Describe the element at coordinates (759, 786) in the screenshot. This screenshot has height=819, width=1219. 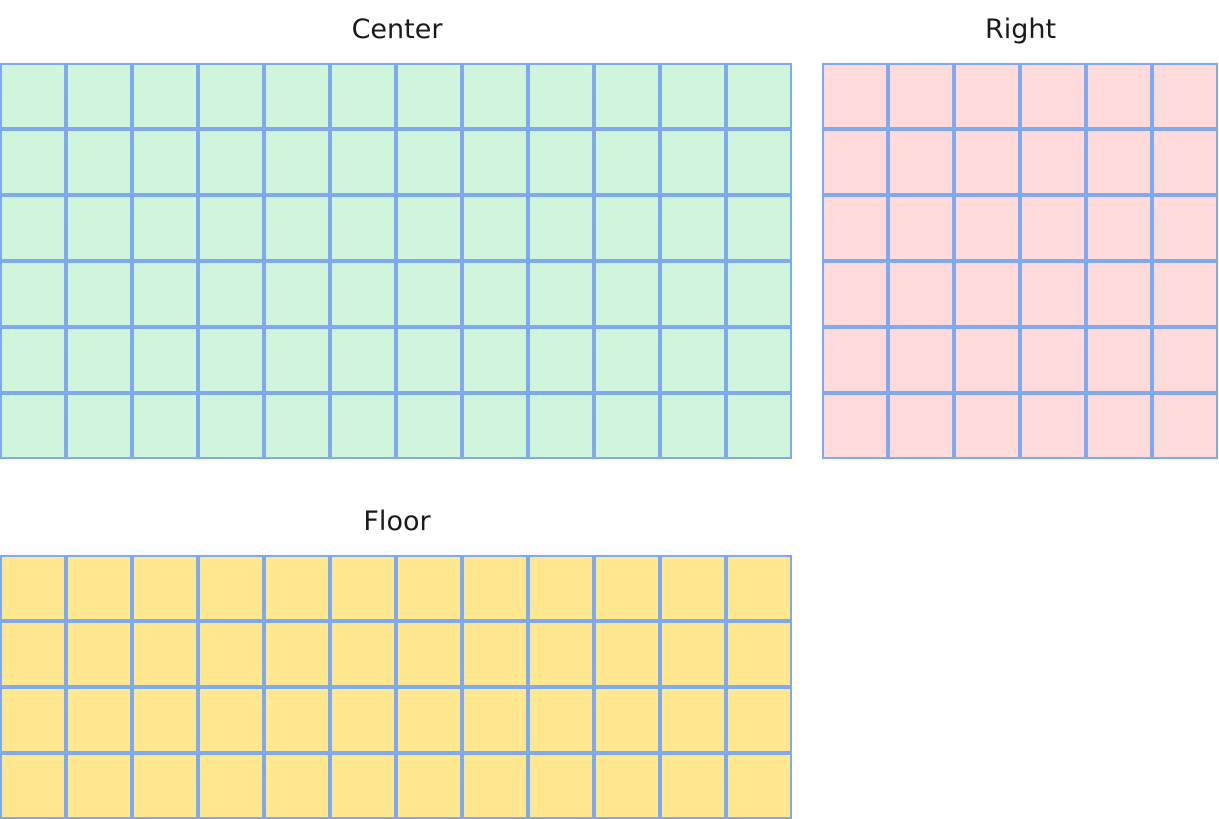
I see `seat-floor-r4-c12` at that location.